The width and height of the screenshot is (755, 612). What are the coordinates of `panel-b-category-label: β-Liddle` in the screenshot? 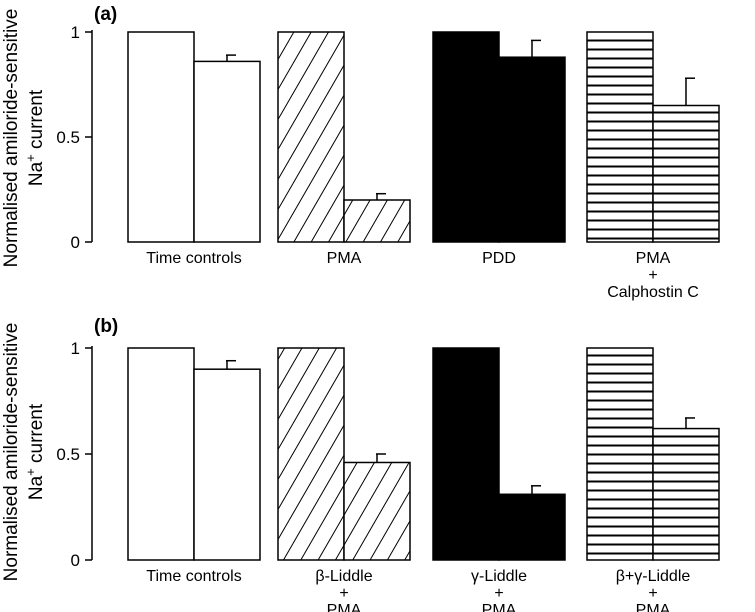 It's located at (343, 576).